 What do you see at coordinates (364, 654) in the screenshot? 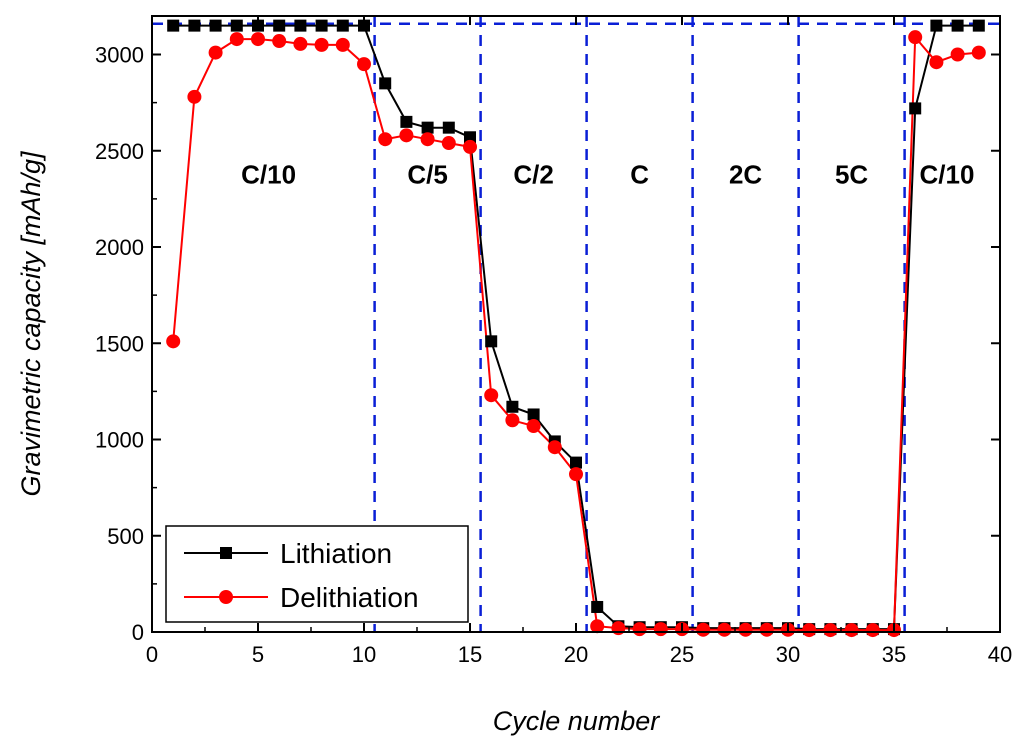
I see `x-tick-label: 10` at bounding box center [364, 654].